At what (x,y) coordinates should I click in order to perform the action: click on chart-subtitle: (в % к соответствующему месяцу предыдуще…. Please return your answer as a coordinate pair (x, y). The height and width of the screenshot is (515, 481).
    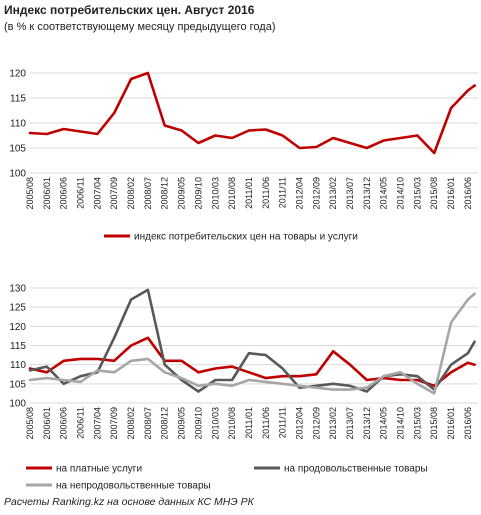
    Looking at the image, I should click on (140, 27).